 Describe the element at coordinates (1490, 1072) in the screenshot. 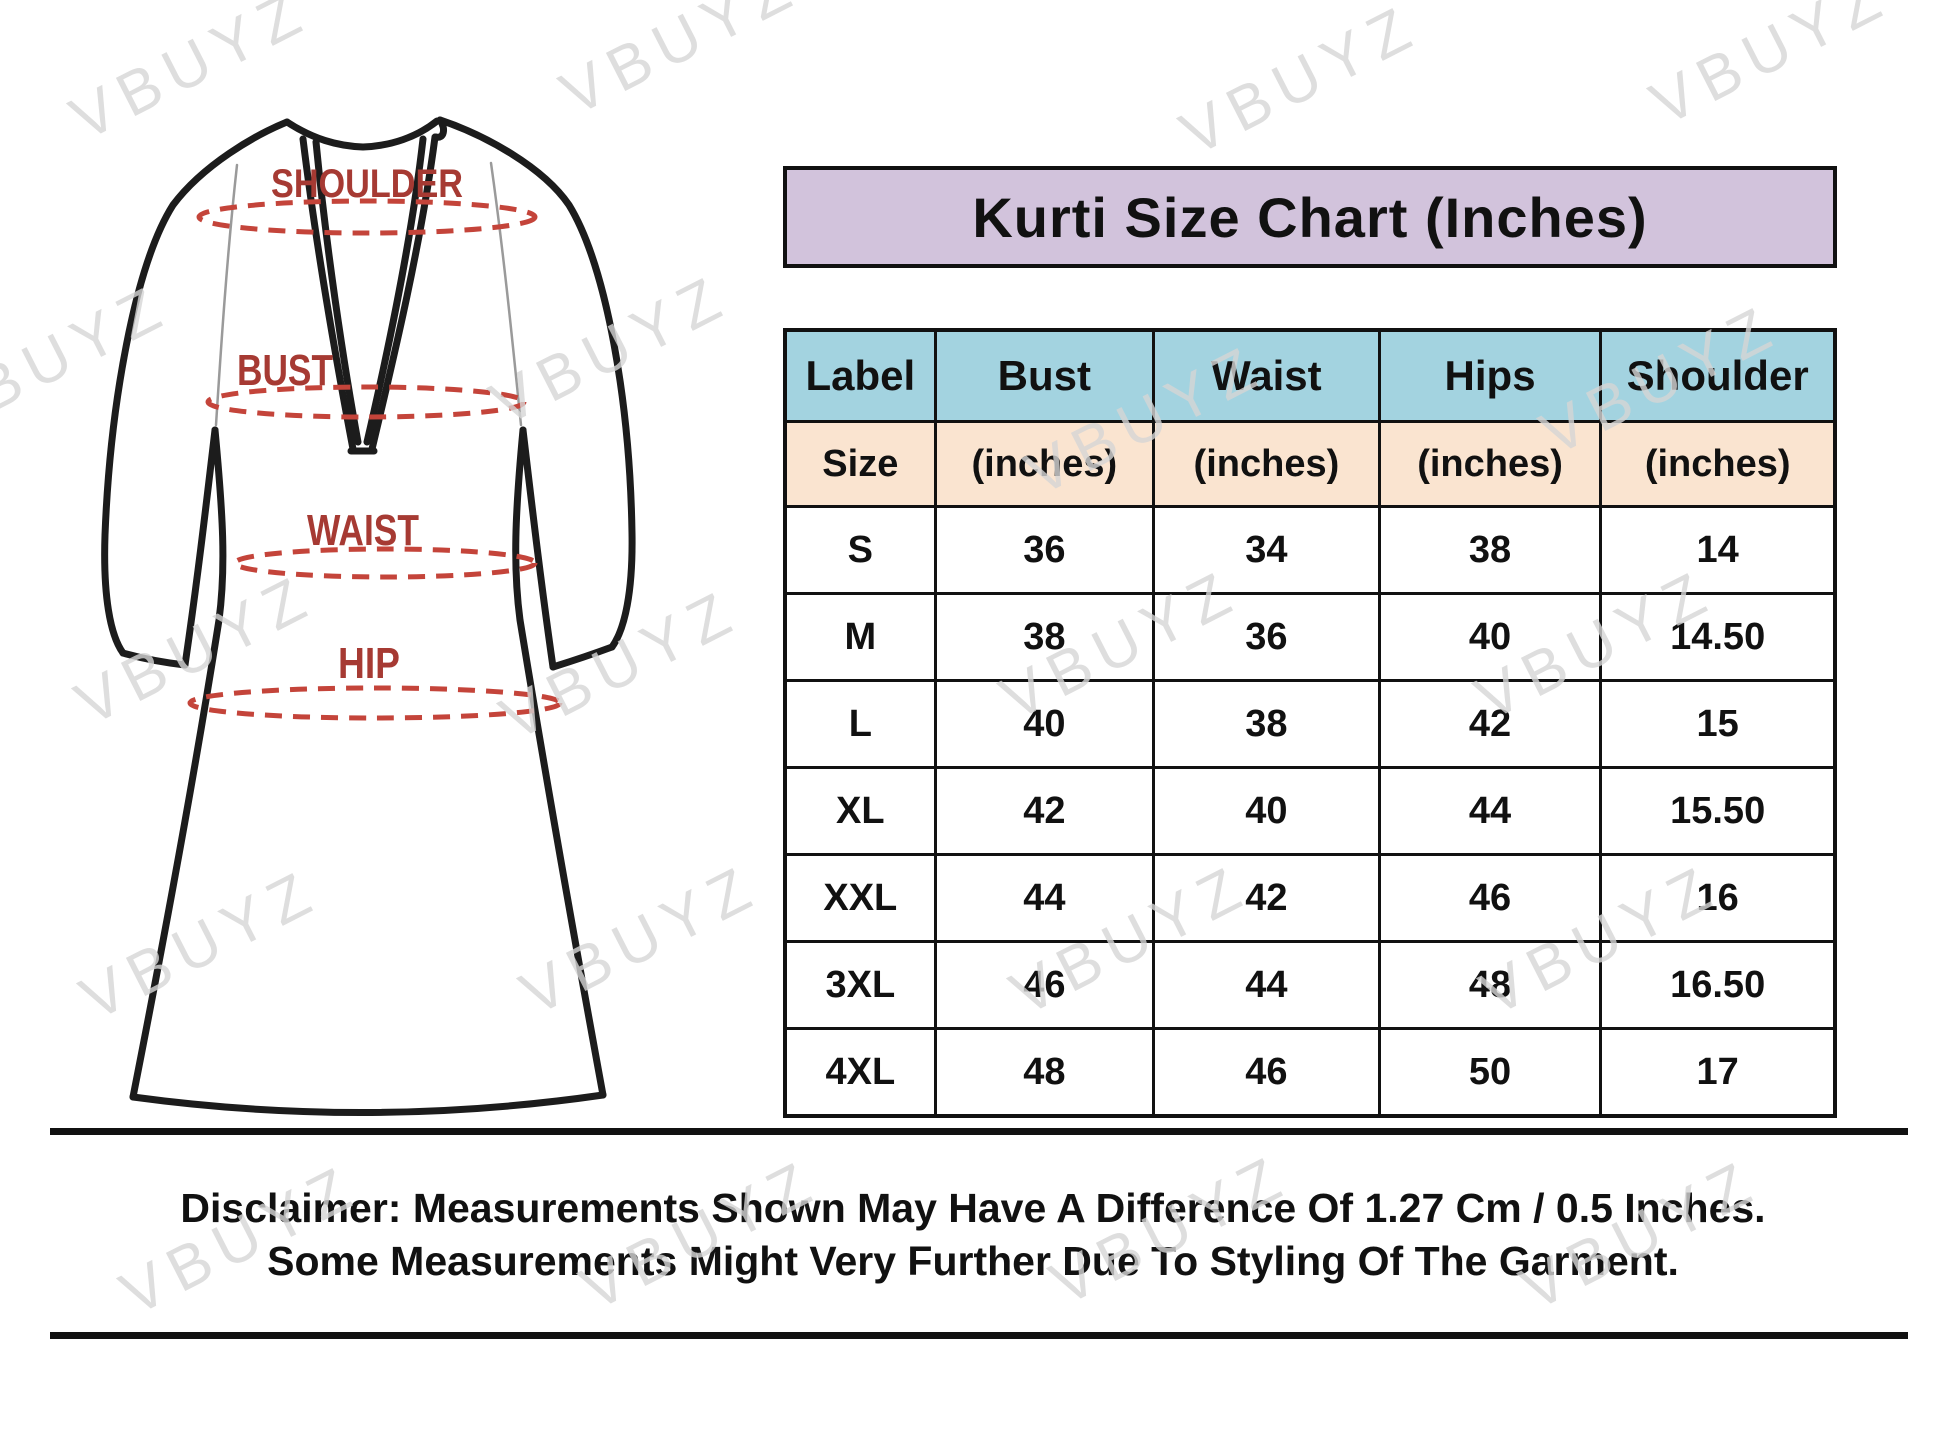

I see `cell-hips: 50` at that location.